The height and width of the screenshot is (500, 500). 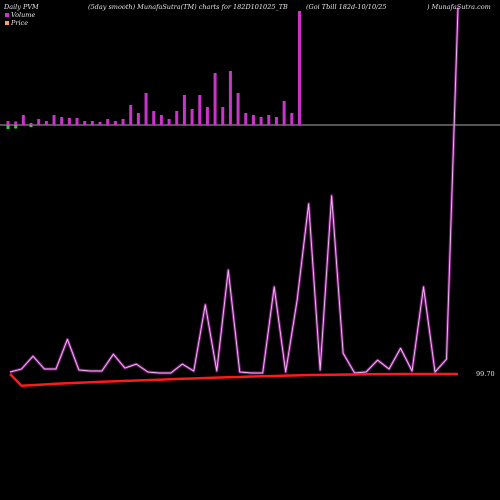 I want to click on legend-price: Price, so click(x=16, y=23).